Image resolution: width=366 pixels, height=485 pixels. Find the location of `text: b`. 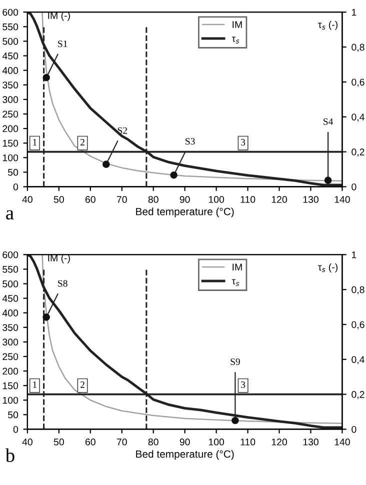

text: b is located at coordinates (9, 455).